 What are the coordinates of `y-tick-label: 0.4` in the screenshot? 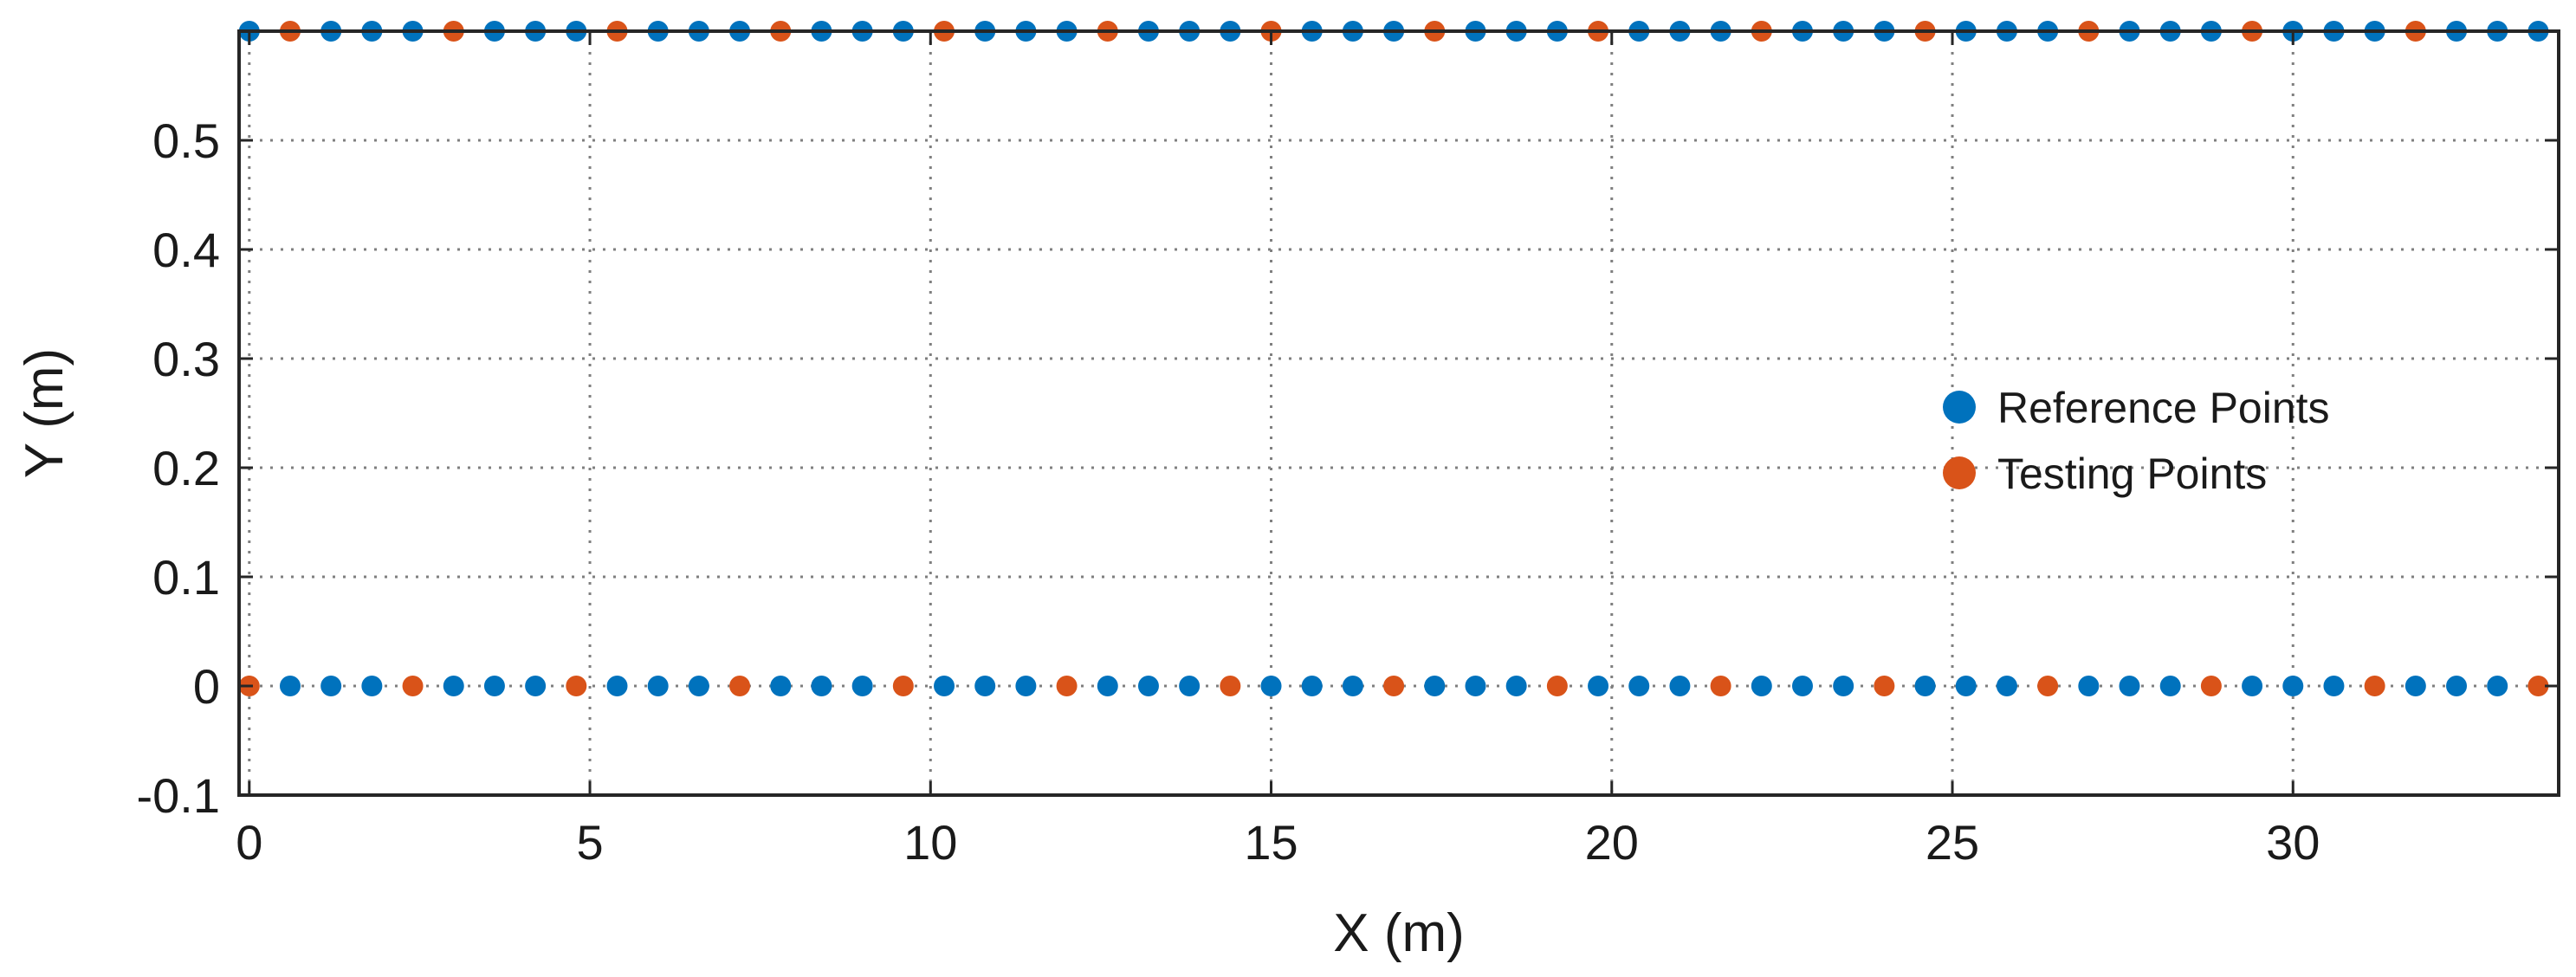 It's located at (186, 250).